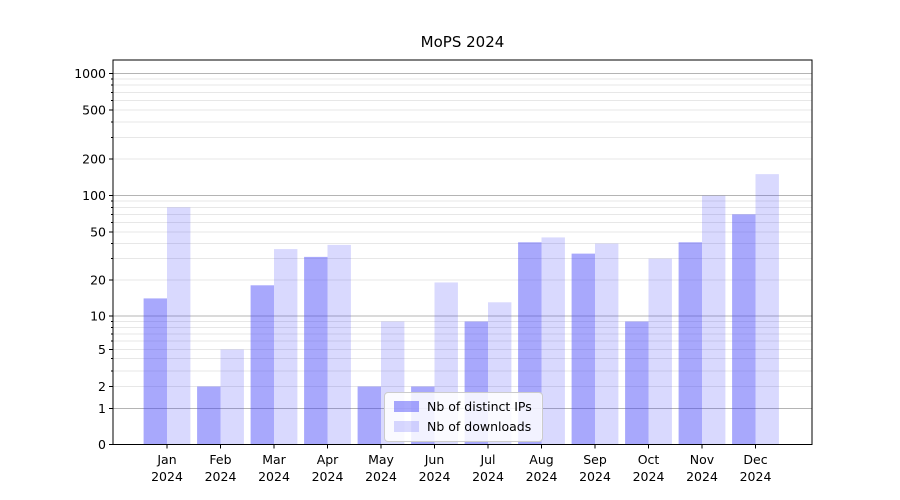  Describe the element at coordinates (553, 341) in the screenshot. I see `bar-downloads-aug` at that location.